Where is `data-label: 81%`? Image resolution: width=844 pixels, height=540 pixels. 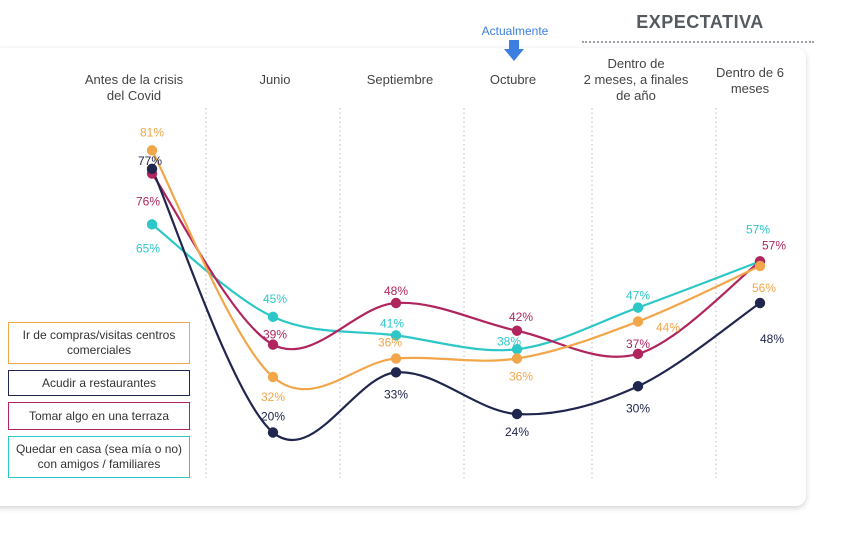 data-label: 81% is located at coordinates (152, 132).